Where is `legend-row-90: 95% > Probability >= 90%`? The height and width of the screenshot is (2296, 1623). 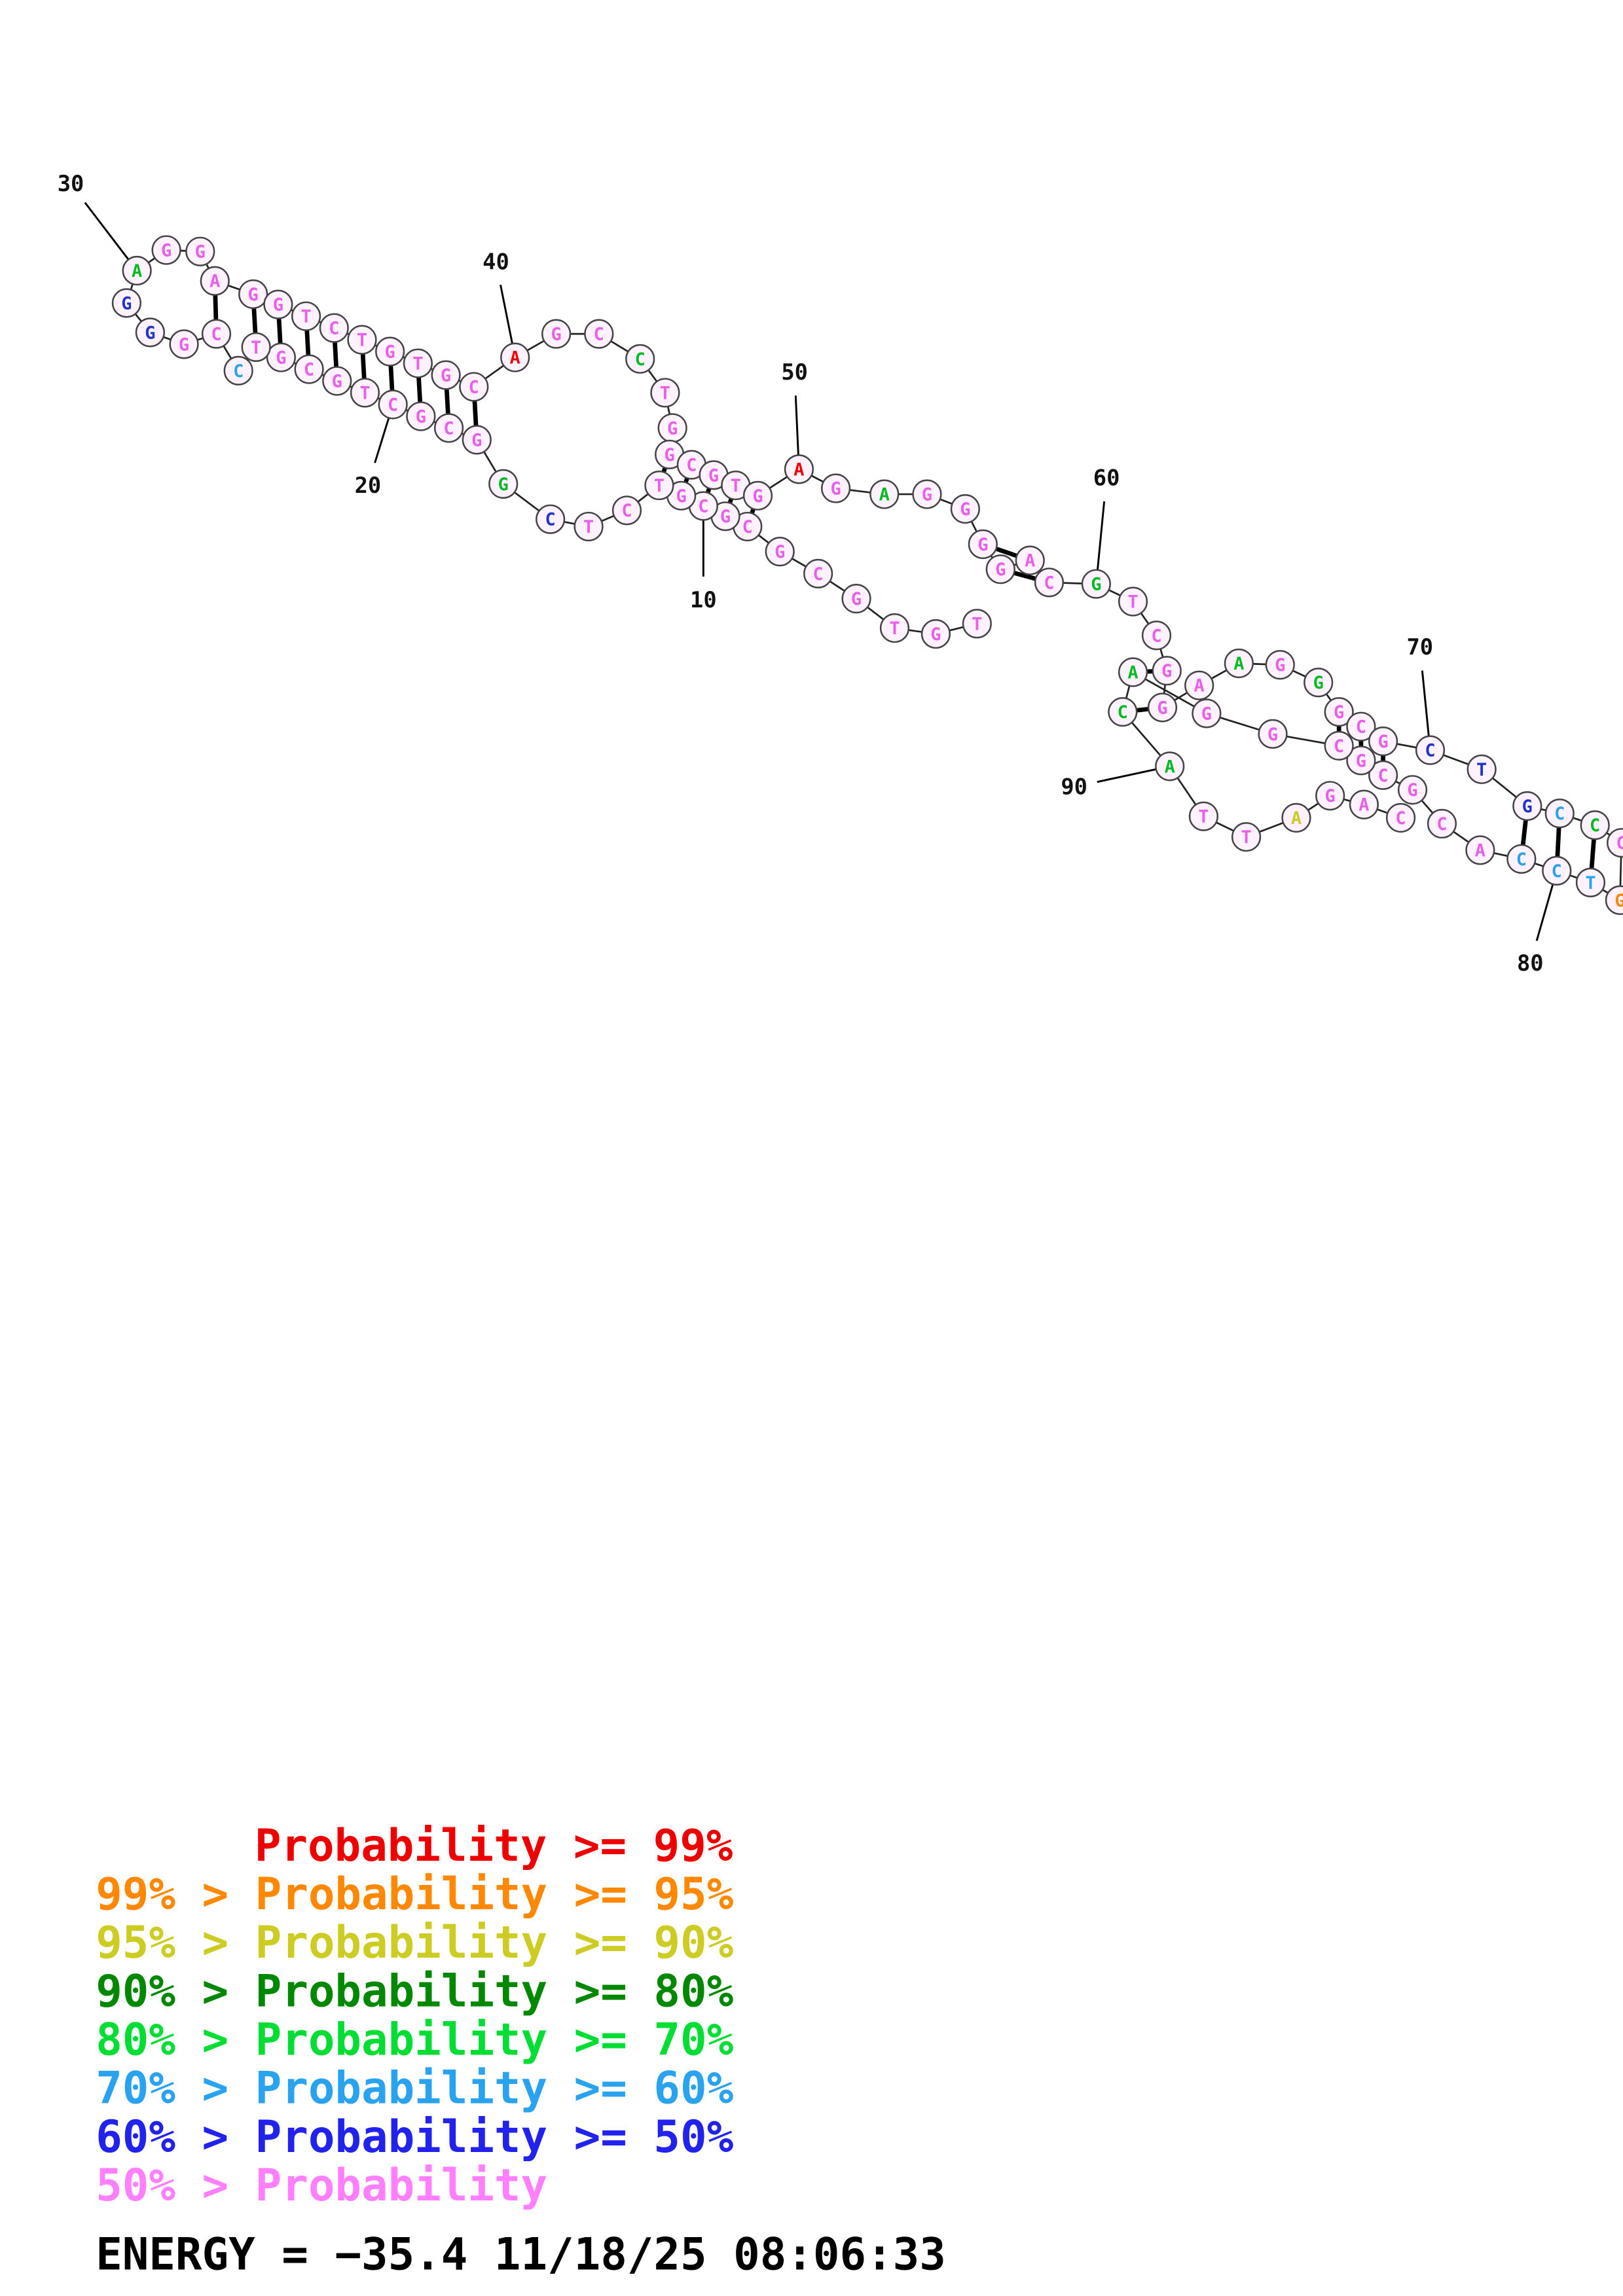 legend-row-90: 95% > Probability >= 90% is located at coordinates (414, 1942).